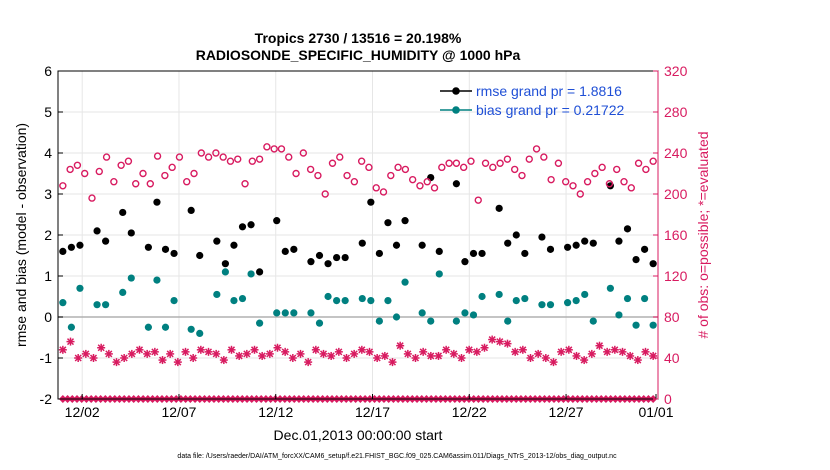  What do you see at coordinates (703, 234) in the screenshot?
I see `right-y-axis-label: # of obs: o=possible; *=evaluated` at bounding box center [703, 234].